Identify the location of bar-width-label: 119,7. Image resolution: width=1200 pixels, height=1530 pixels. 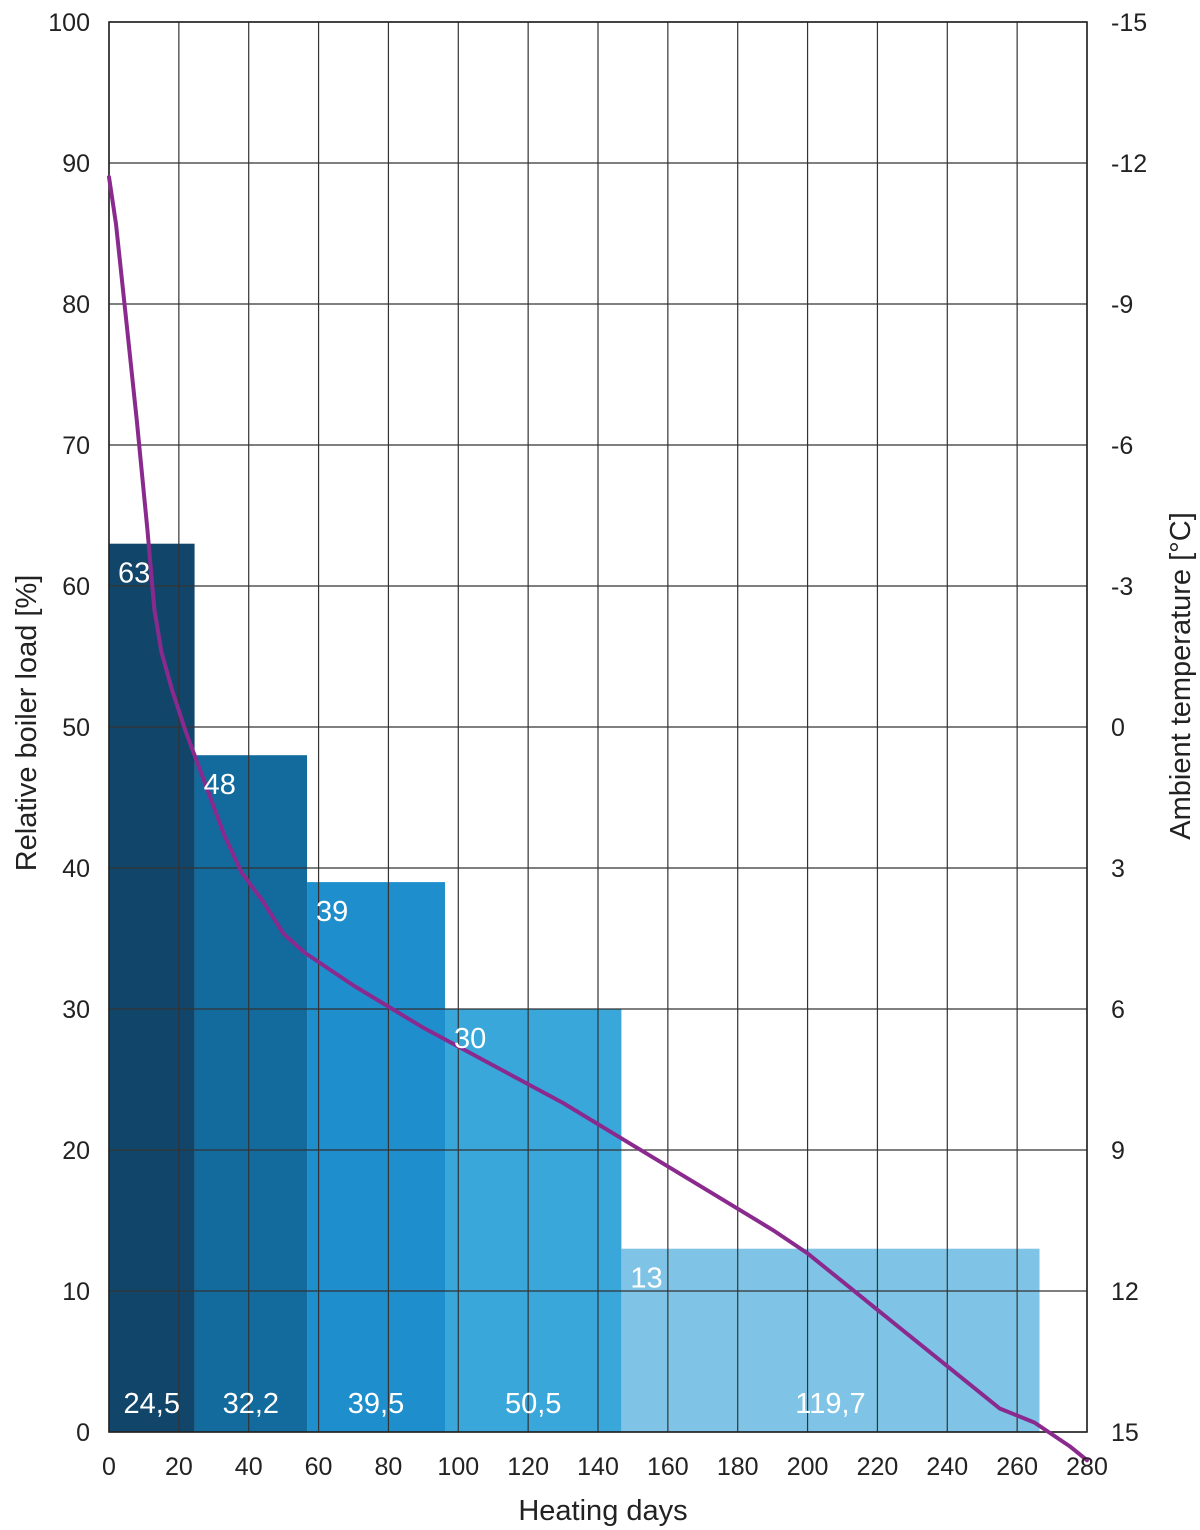
(830, 1404).